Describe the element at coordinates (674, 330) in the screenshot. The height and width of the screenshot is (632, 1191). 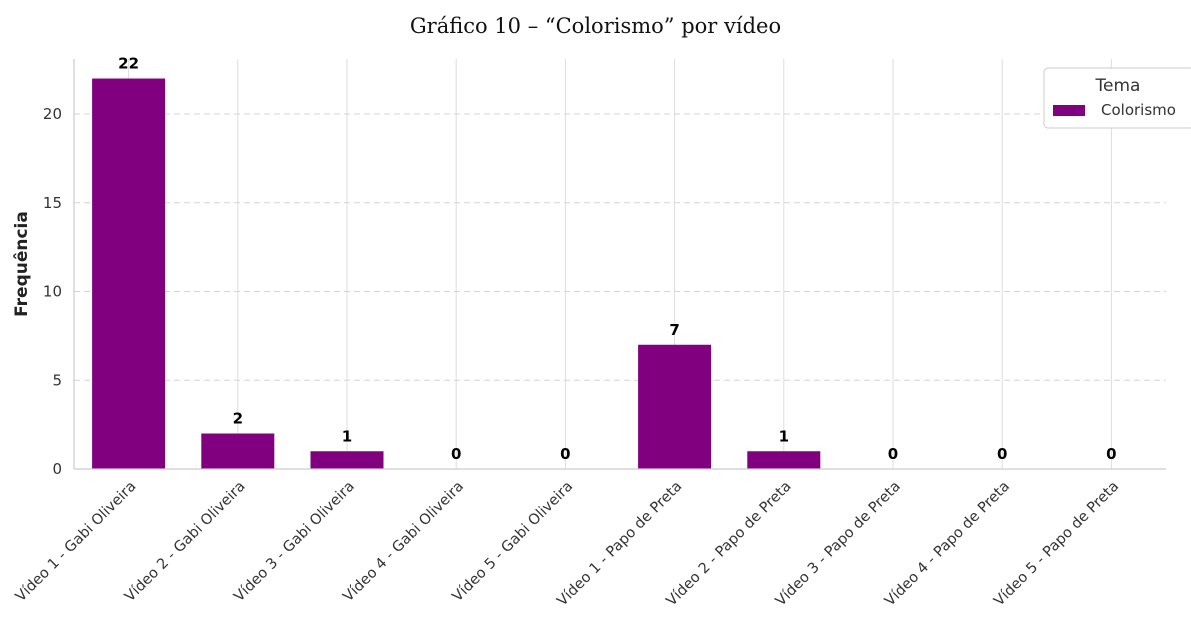
I see `bar-value-label: 7` at that location.